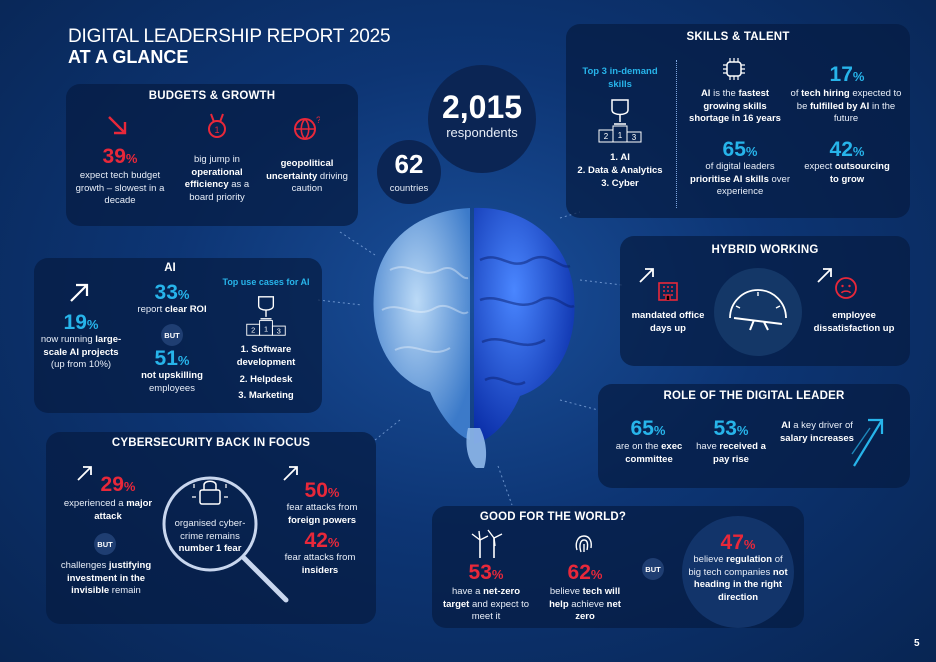  I want to click on world-62-value: 62%, so click(585, 572).